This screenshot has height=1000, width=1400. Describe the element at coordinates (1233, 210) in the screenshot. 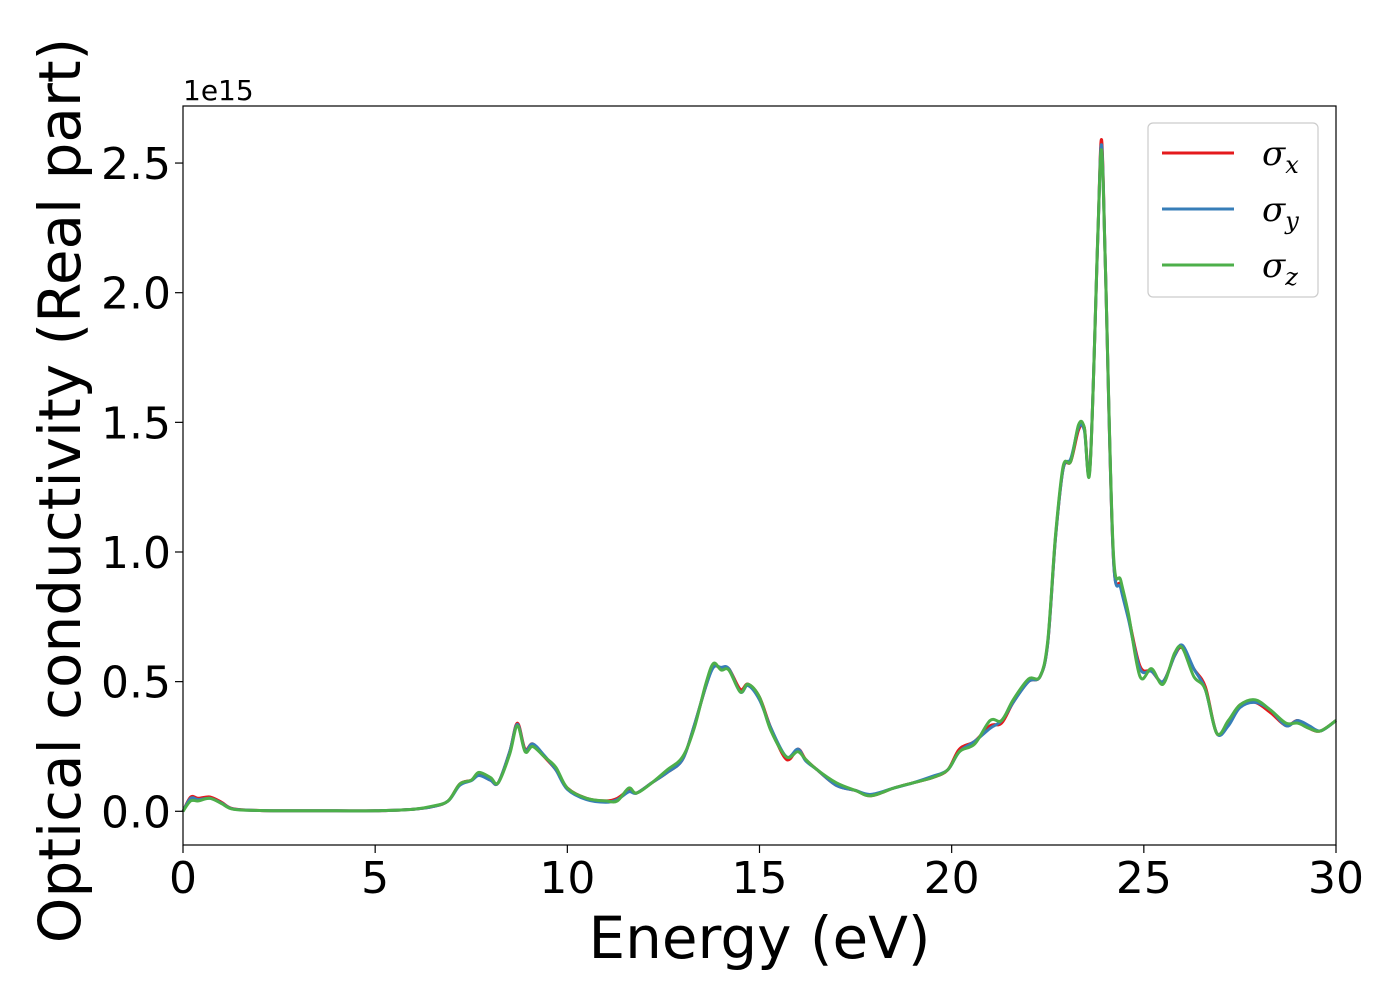

I see `legend: σx σy σz` at that location.